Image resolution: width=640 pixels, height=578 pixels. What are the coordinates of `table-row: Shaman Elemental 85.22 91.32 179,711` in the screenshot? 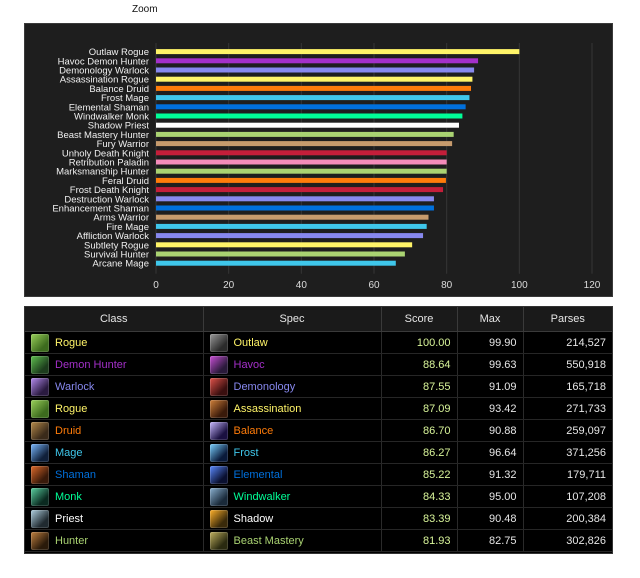 It's located at (318, 474).